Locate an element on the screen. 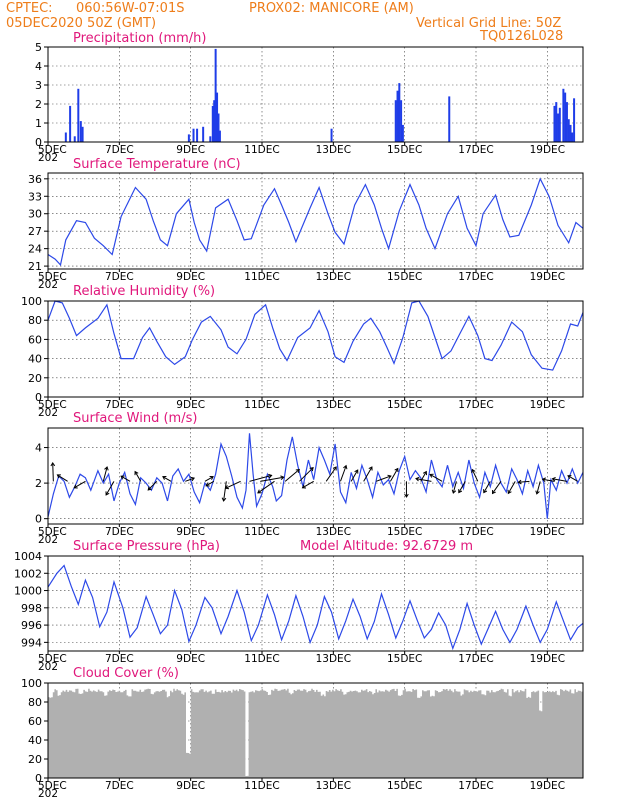 The width and height of the screenshot is (618, 800). cloud-year-fragment: 202 is located at coordinates (48, 794).